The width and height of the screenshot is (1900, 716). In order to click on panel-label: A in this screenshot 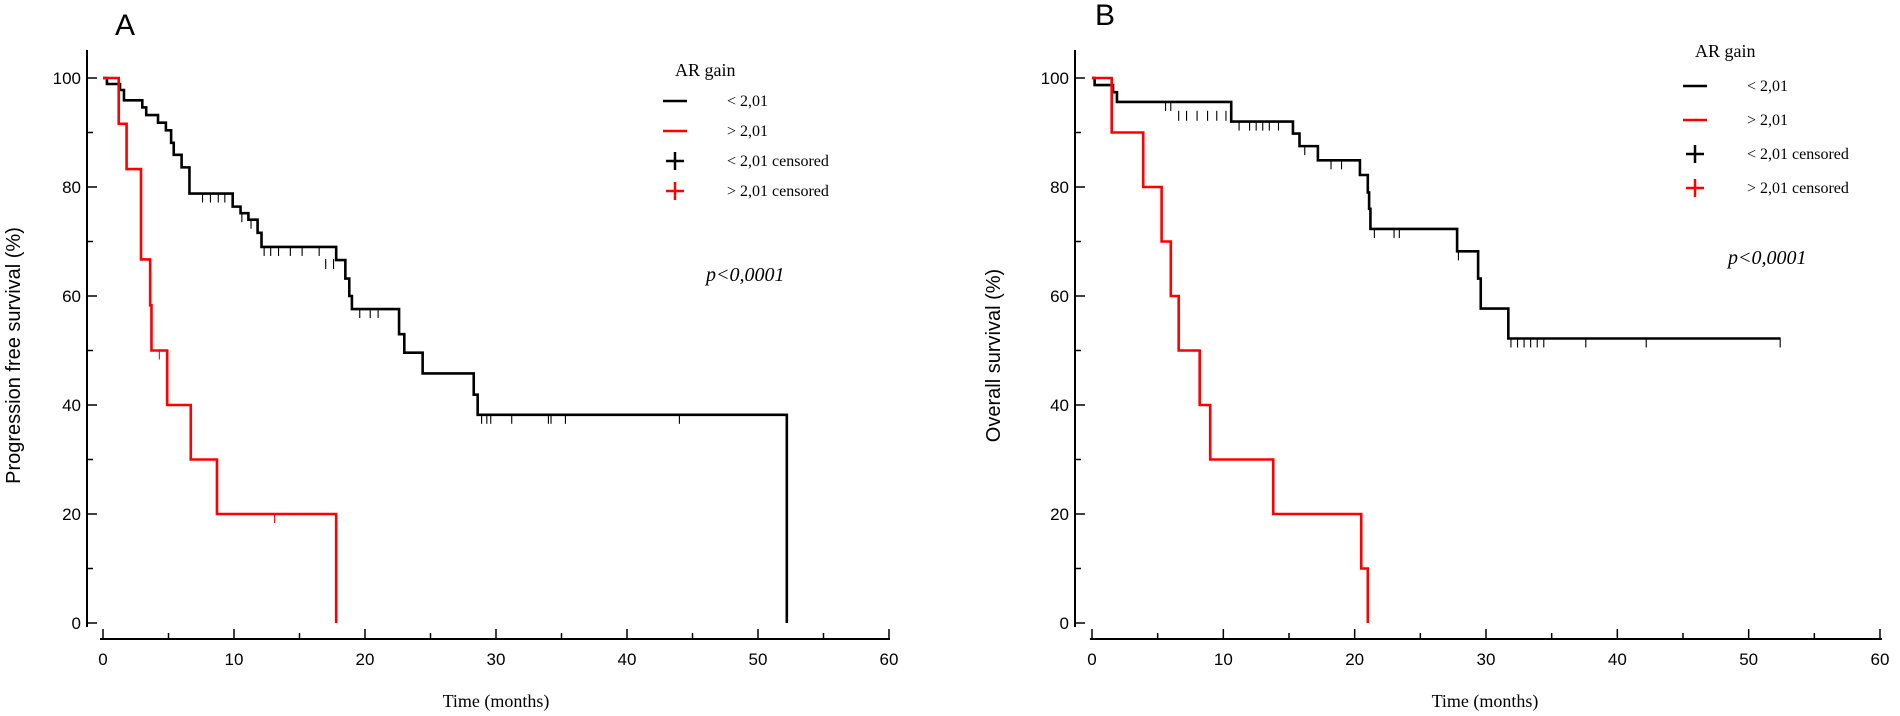, I will do `click(125, 25)`.